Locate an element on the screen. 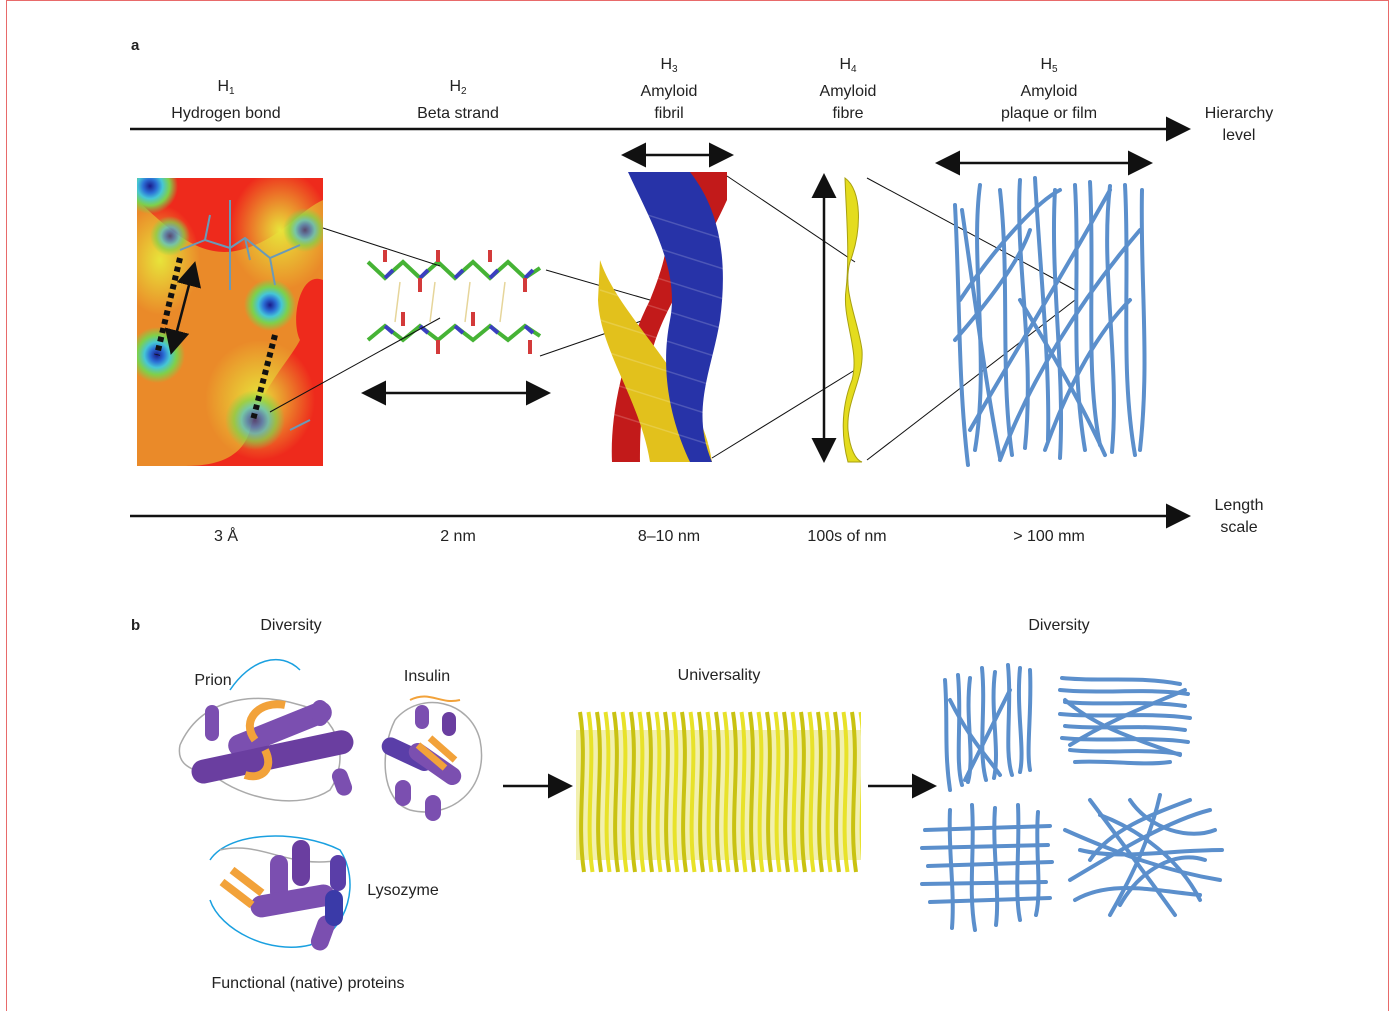  h2-beta-strand is located at coordinates (454, 302).